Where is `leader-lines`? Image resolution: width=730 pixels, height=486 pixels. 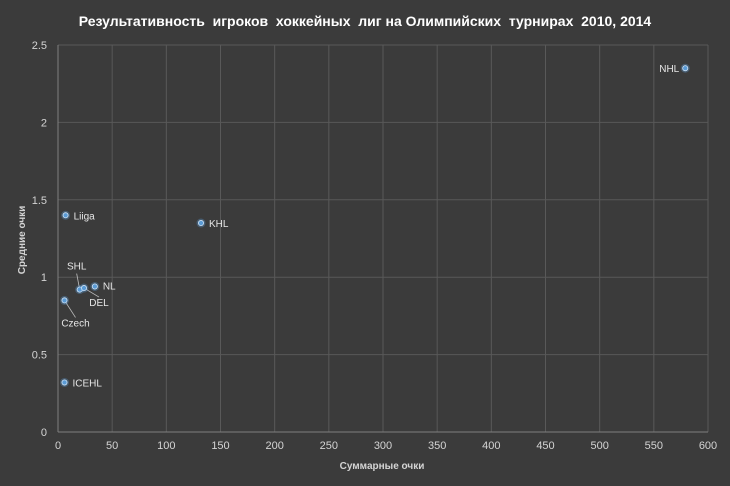 leader-lines is located at coordinates (82, 295).